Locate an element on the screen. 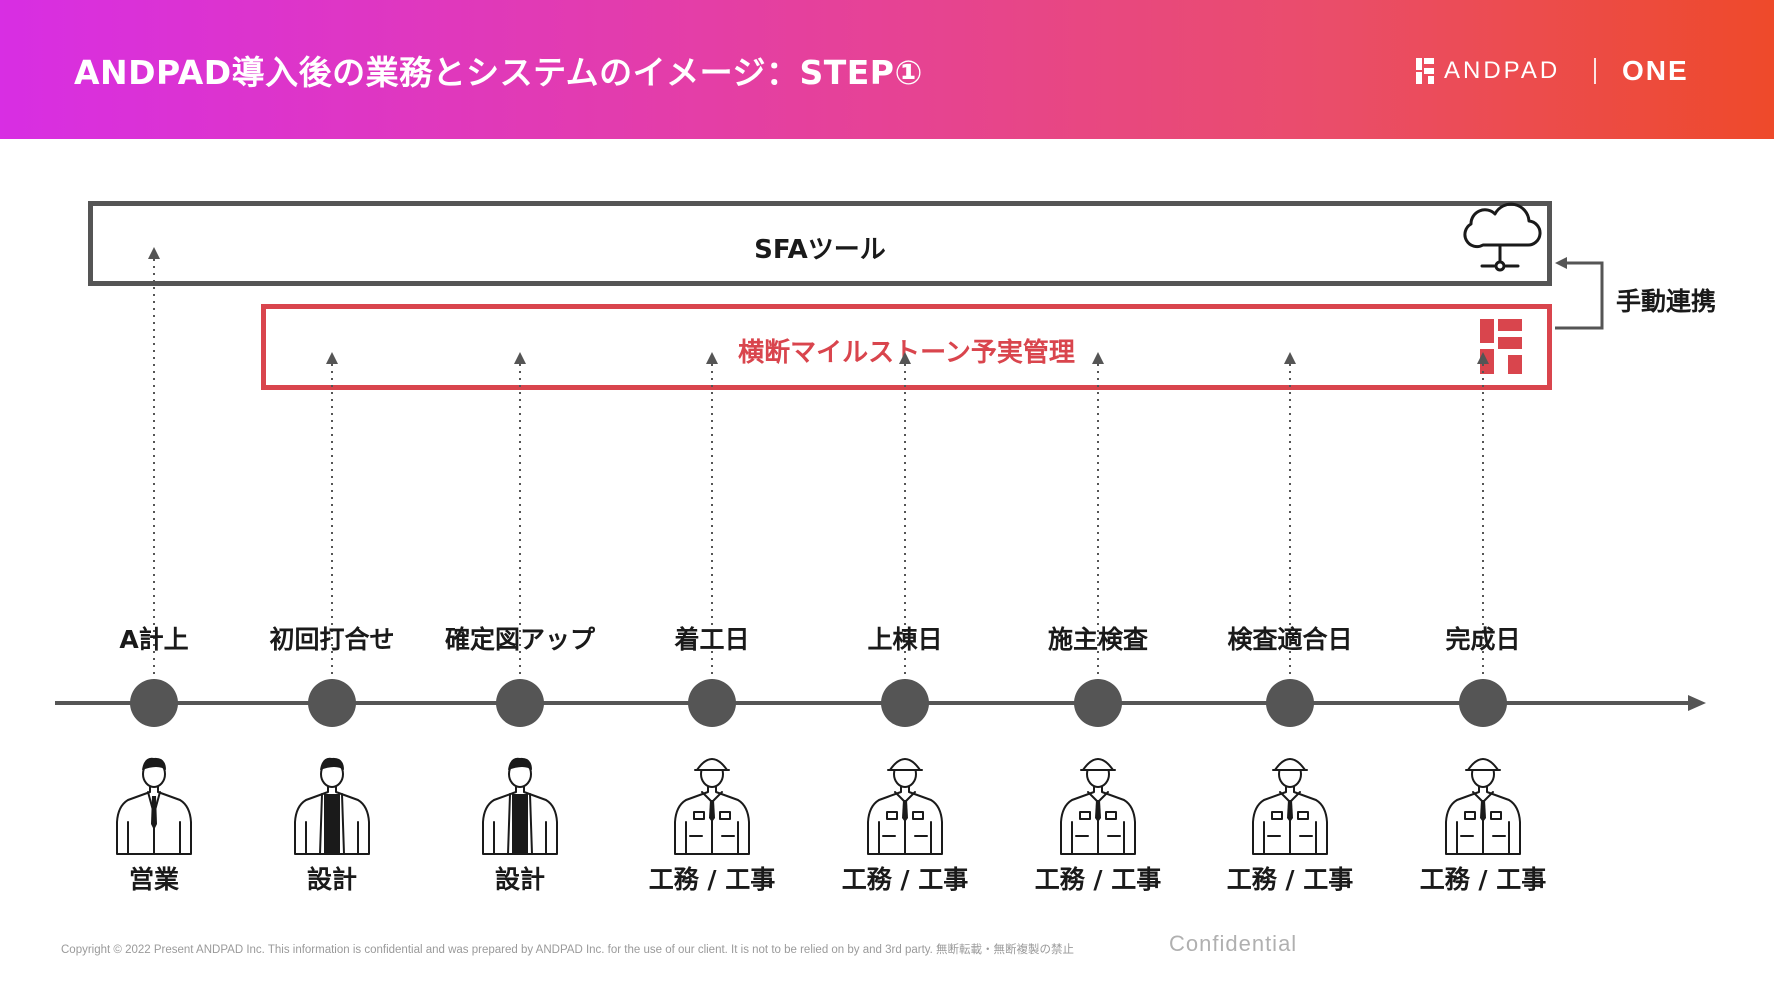  one-brand: ONE is located at coordinates (1653, 71).